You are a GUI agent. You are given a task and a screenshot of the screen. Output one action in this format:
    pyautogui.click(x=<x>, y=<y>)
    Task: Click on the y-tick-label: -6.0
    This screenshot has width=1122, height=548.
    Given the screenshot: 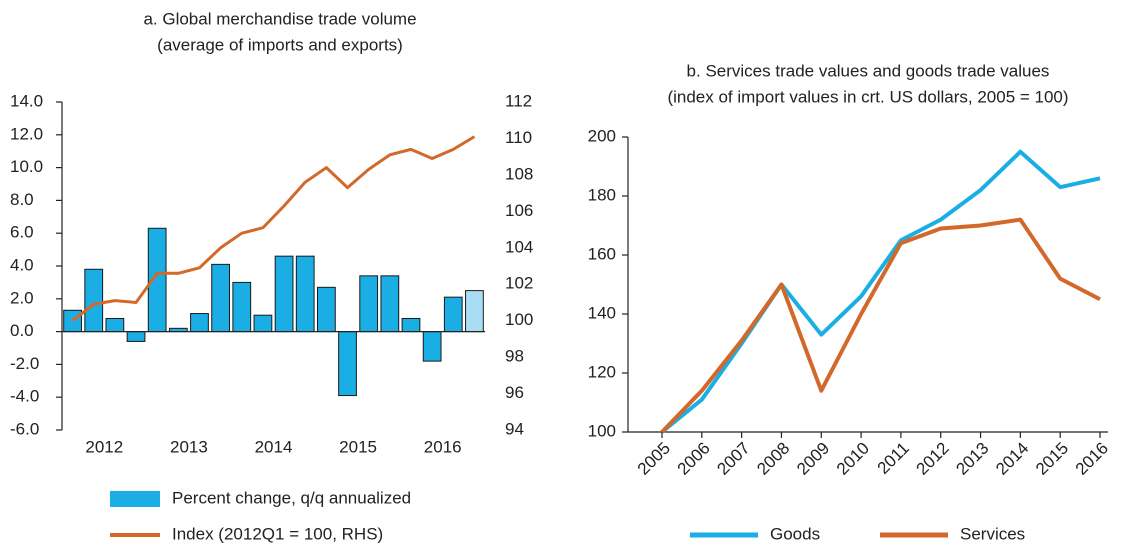 What is the action you would take?
    pyautogui.click(x=24, y=428)
    